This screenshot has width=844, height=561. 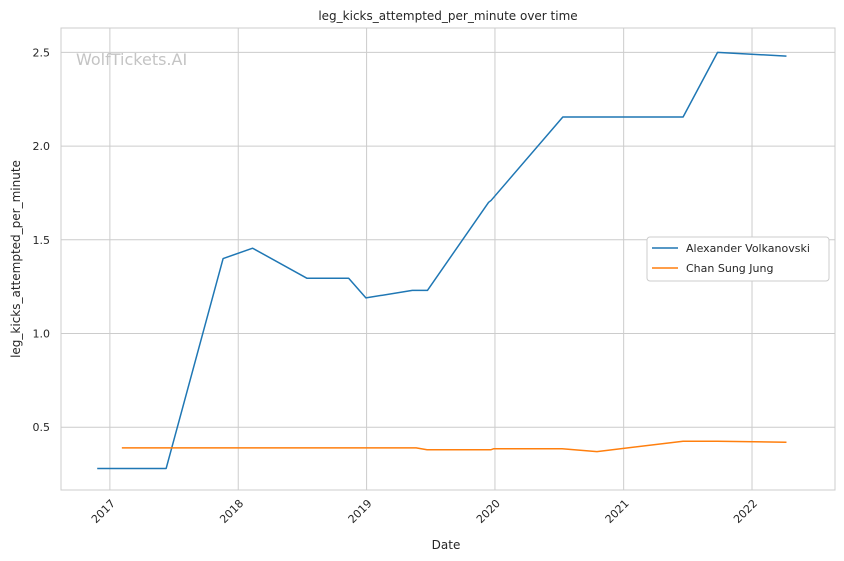 What do you see at coordinates (16, 259) in the screenshot?
I see `y-axis-label: leg_kicks_attempted_per_minute` at bounding box center [16, 259].